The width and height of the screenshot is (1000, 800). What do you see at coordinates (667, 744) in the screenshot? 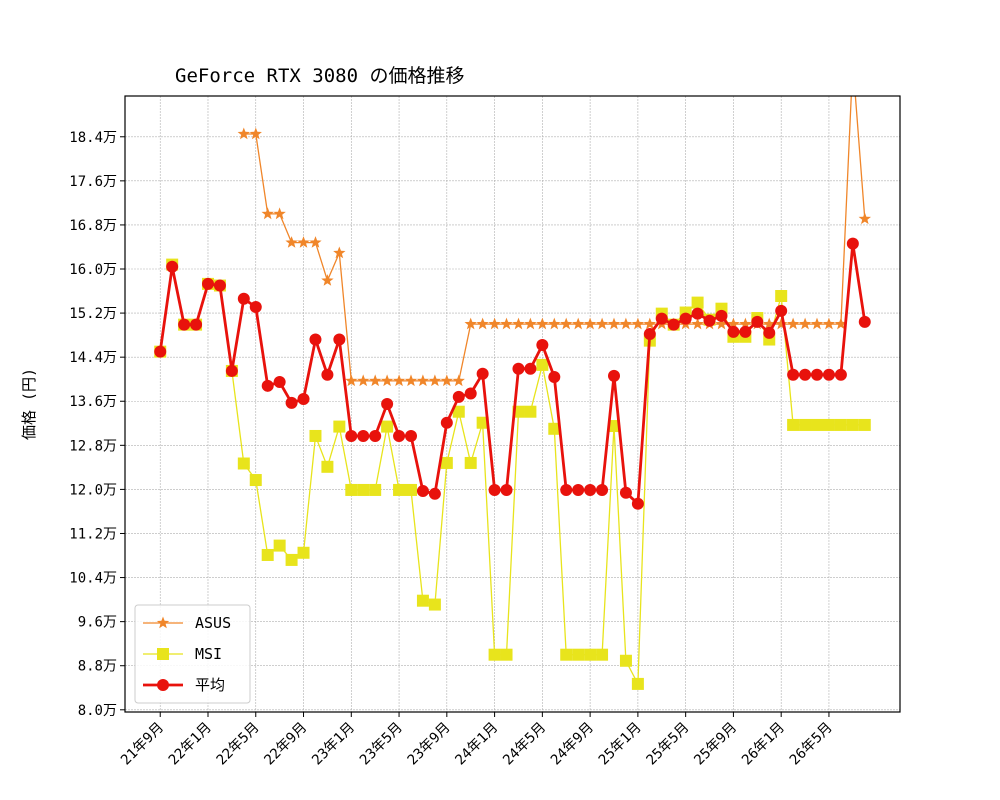
I see `x-tick-label: 25年5月` at bounding box center [667, 744].